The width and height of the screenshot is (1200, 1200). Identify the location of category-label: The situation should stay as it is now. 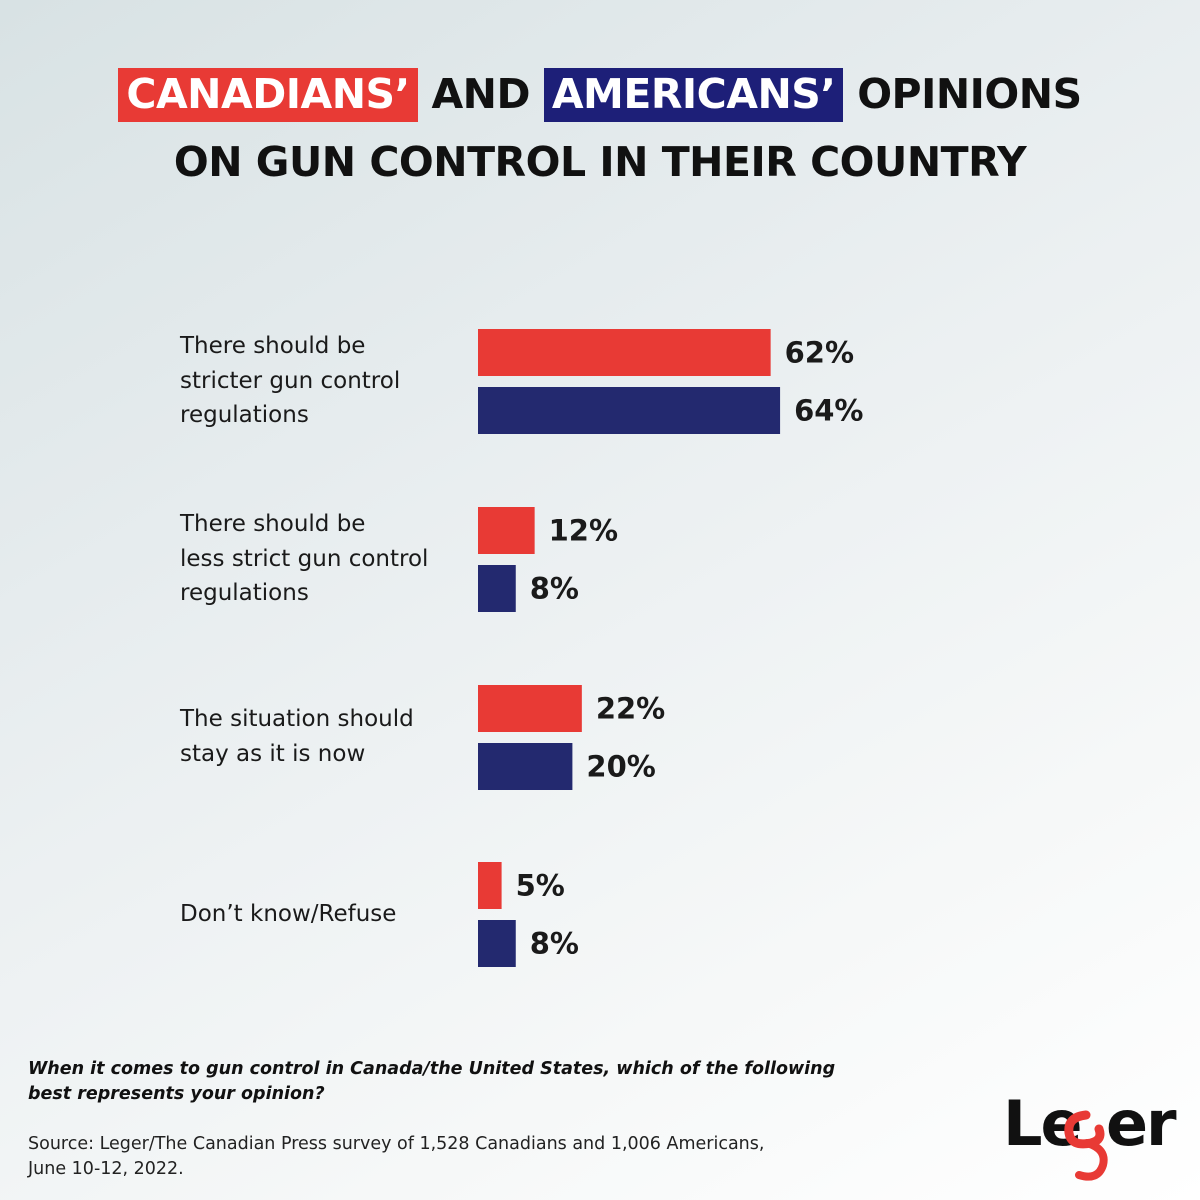
(297, 736).